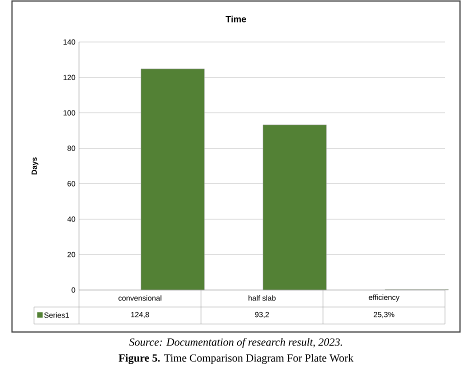 Image resolution: width=474 pixels, height=367 pixels. I want to click on text: Figure 5. Time Comparison Diagram For Plate Work, so click(236, 359).